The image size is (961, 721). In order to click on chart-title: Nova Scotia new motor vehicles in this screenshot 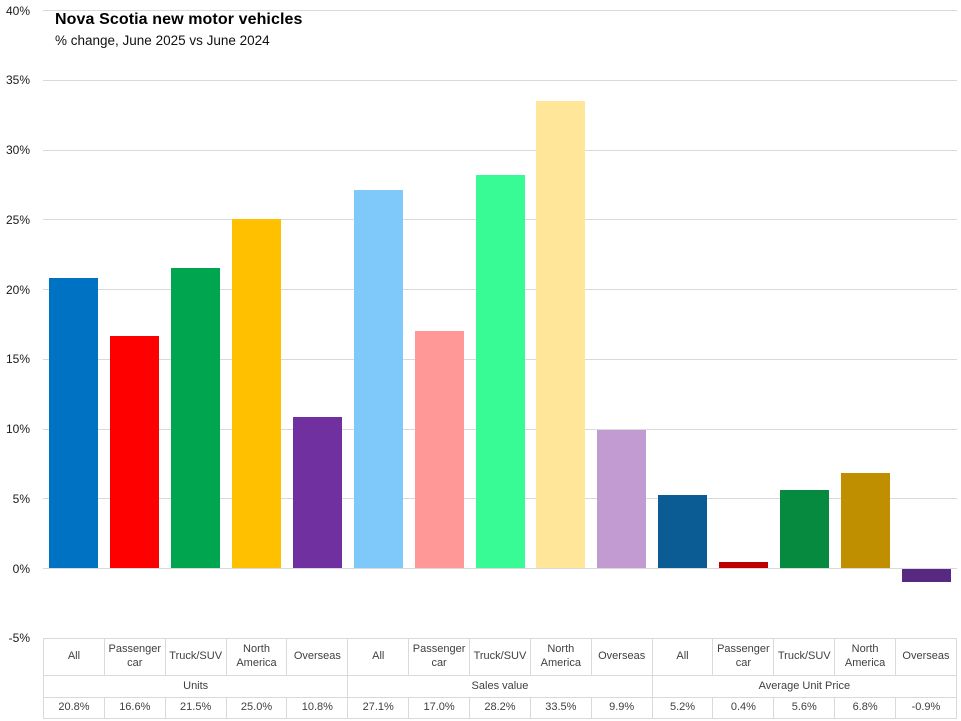, I will do `click(179, 19)`.